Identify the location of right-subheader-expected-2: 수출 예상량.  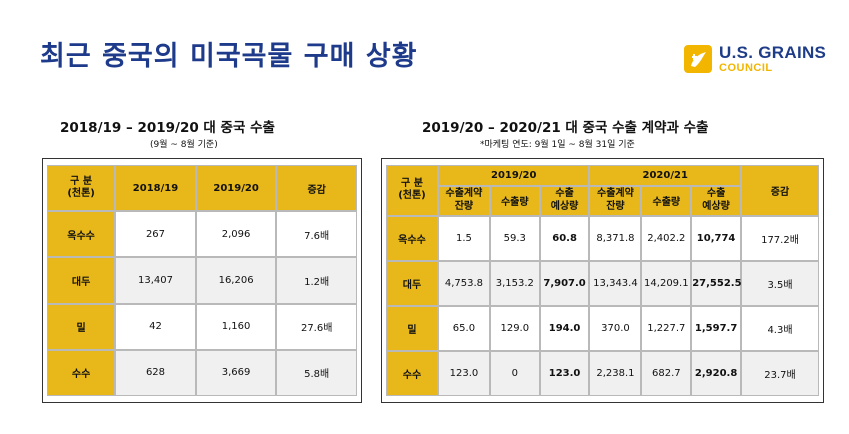
(716, 200).